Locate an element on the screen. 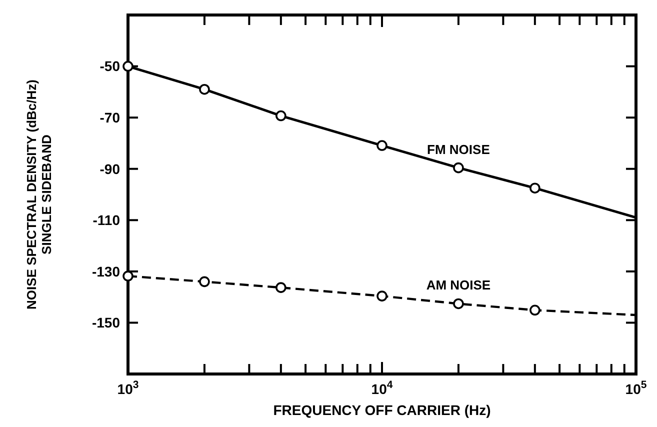 The height and width of the screenshot is (427, 657). y-tick-label: -150 is located at coordinates (106, 322).